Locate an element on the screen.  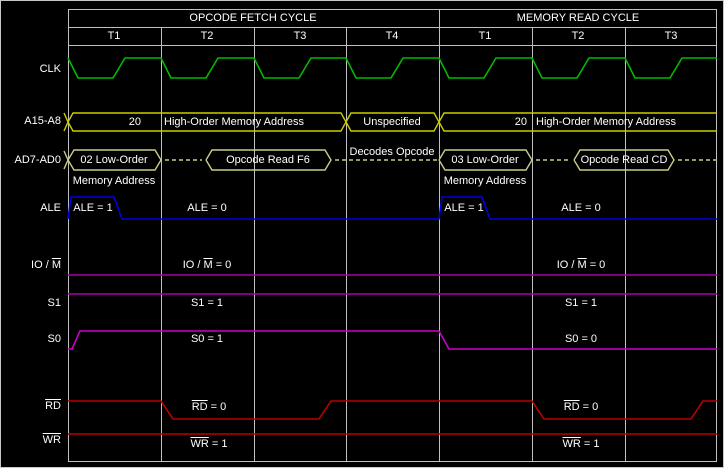
ale-waveform is located at coordinates (392, 208).